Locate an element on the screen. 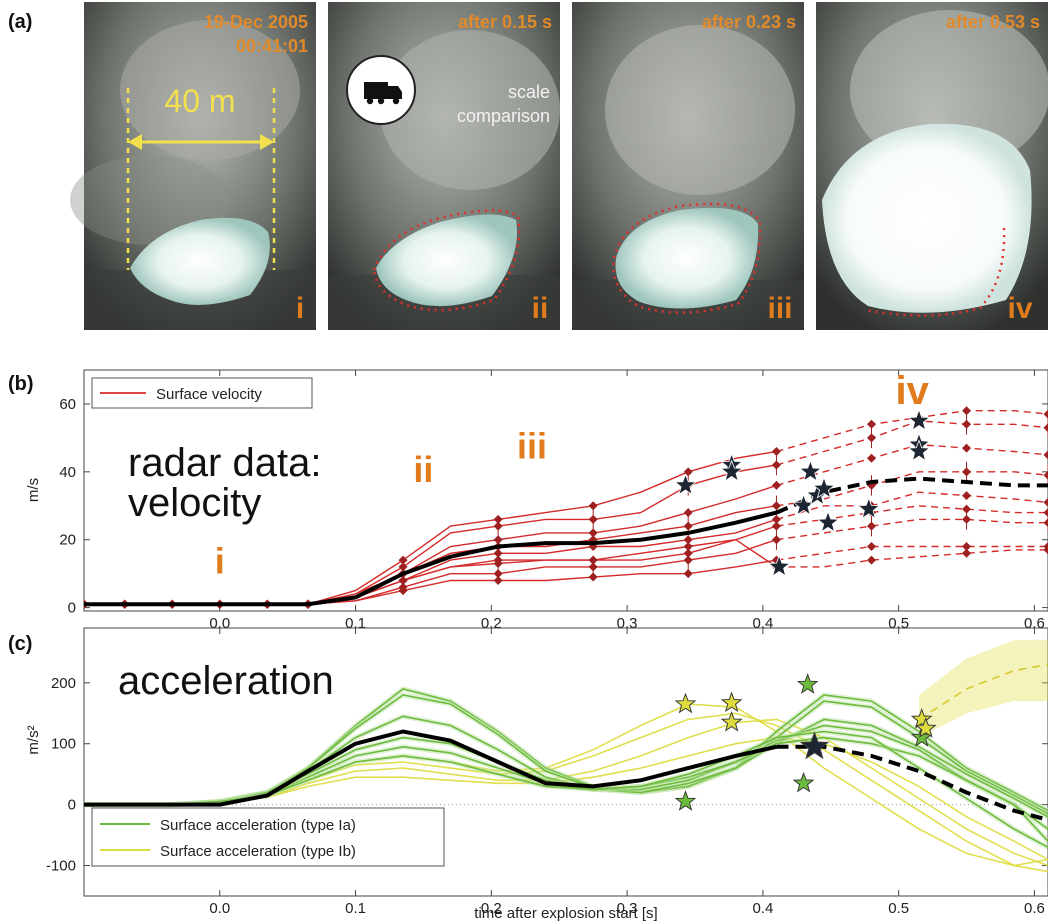 The width and height of the screenshot is (1048, 922). photo-iii-caption: after 0.23 s is located at coordinates (749, 22).